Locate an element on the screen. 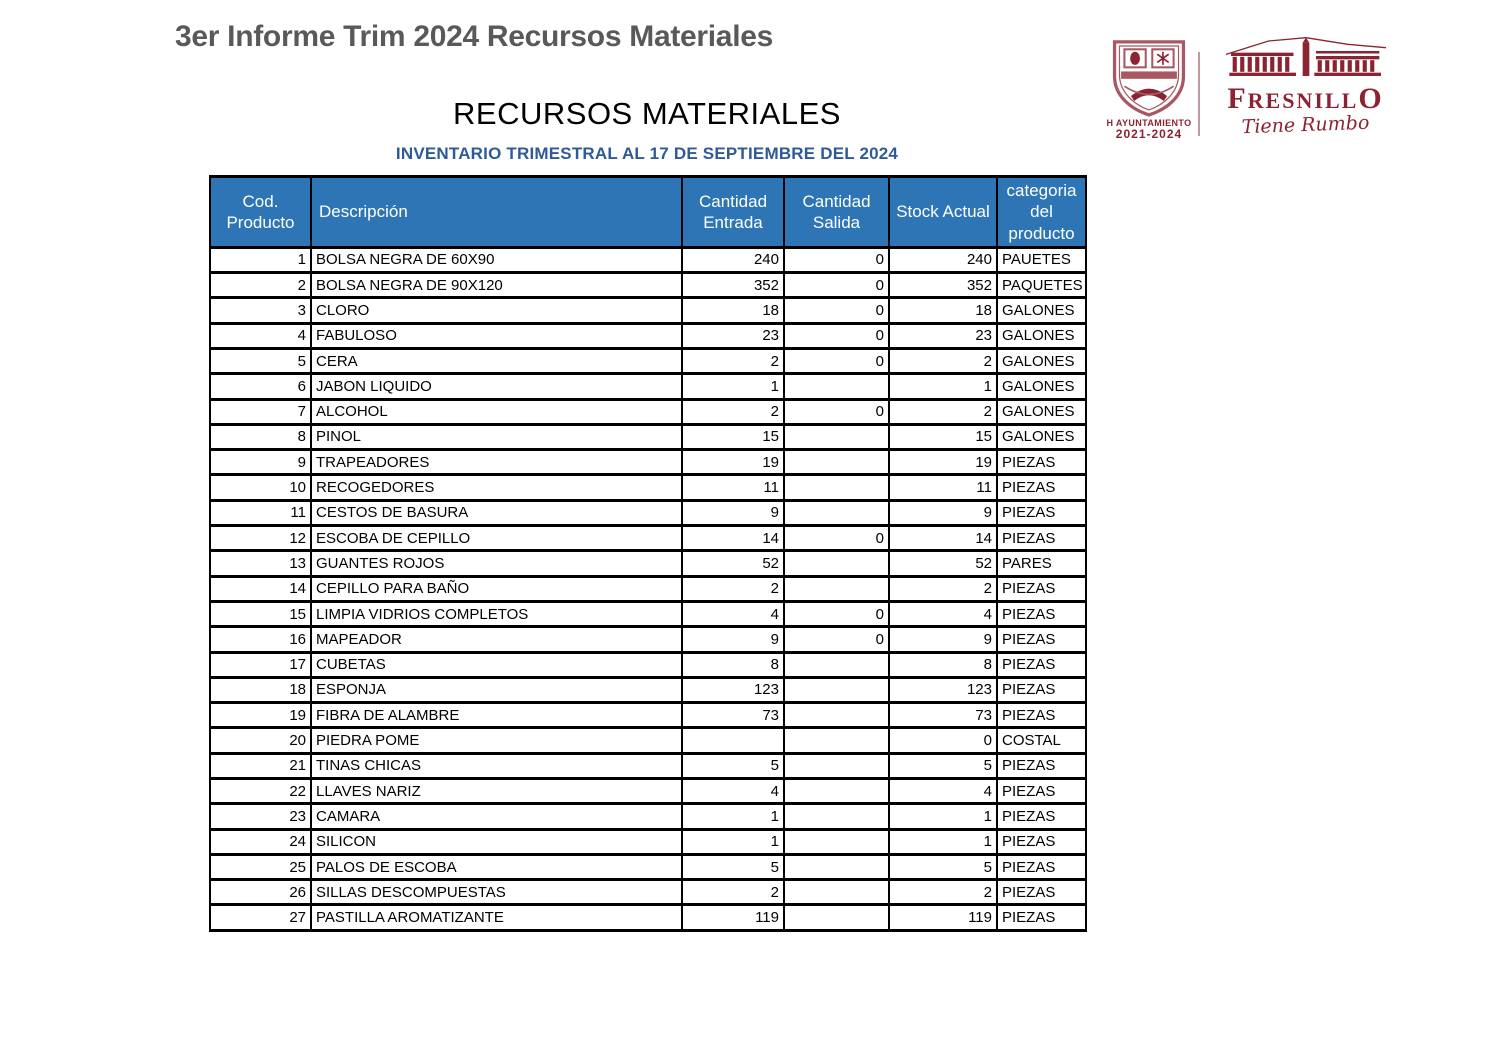 The width and height of the screenshot is (1497, 1058). entrada-cell: 240 is located at coordinates (733, 260).